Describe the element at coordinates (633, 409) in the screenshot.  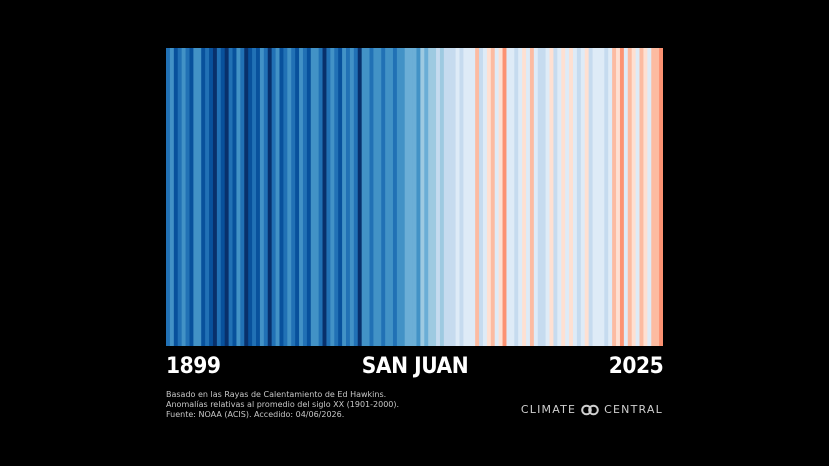
I see `brand-right-text: CENTRAL` at that location.